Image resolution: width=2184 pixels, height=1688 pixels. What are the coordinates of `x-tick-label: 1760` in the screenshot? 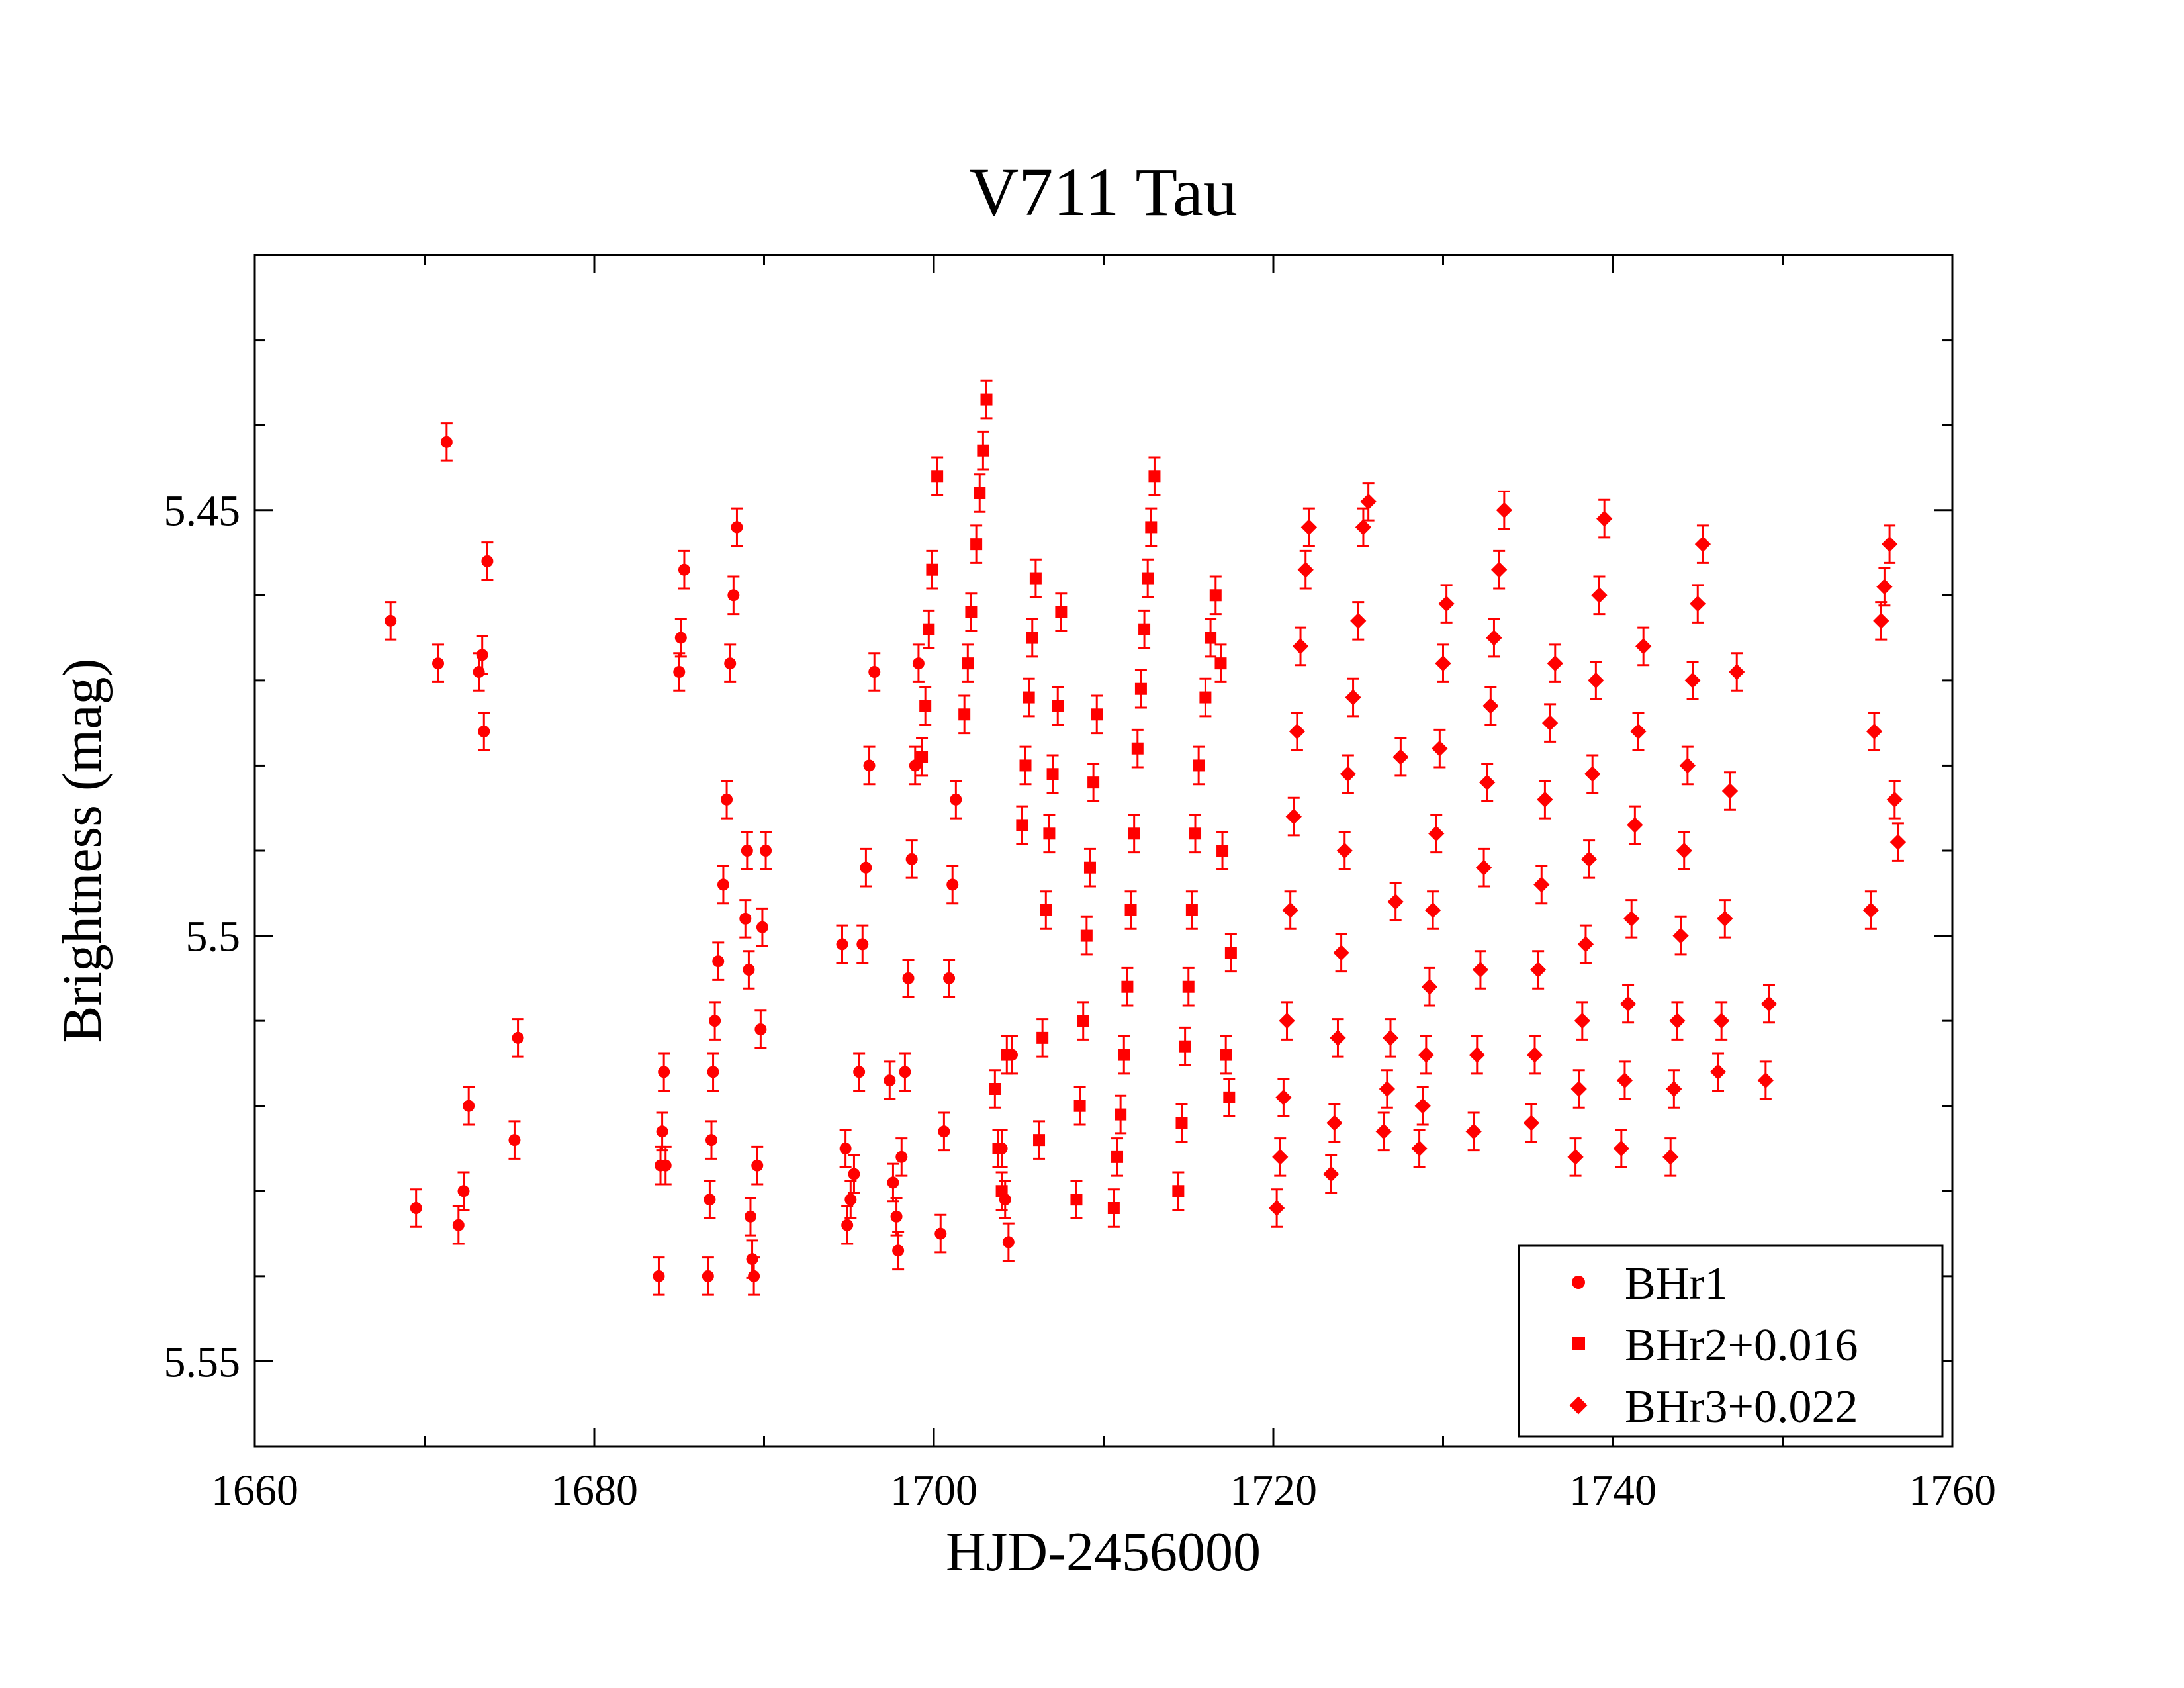 It's located at (1952, 1490).